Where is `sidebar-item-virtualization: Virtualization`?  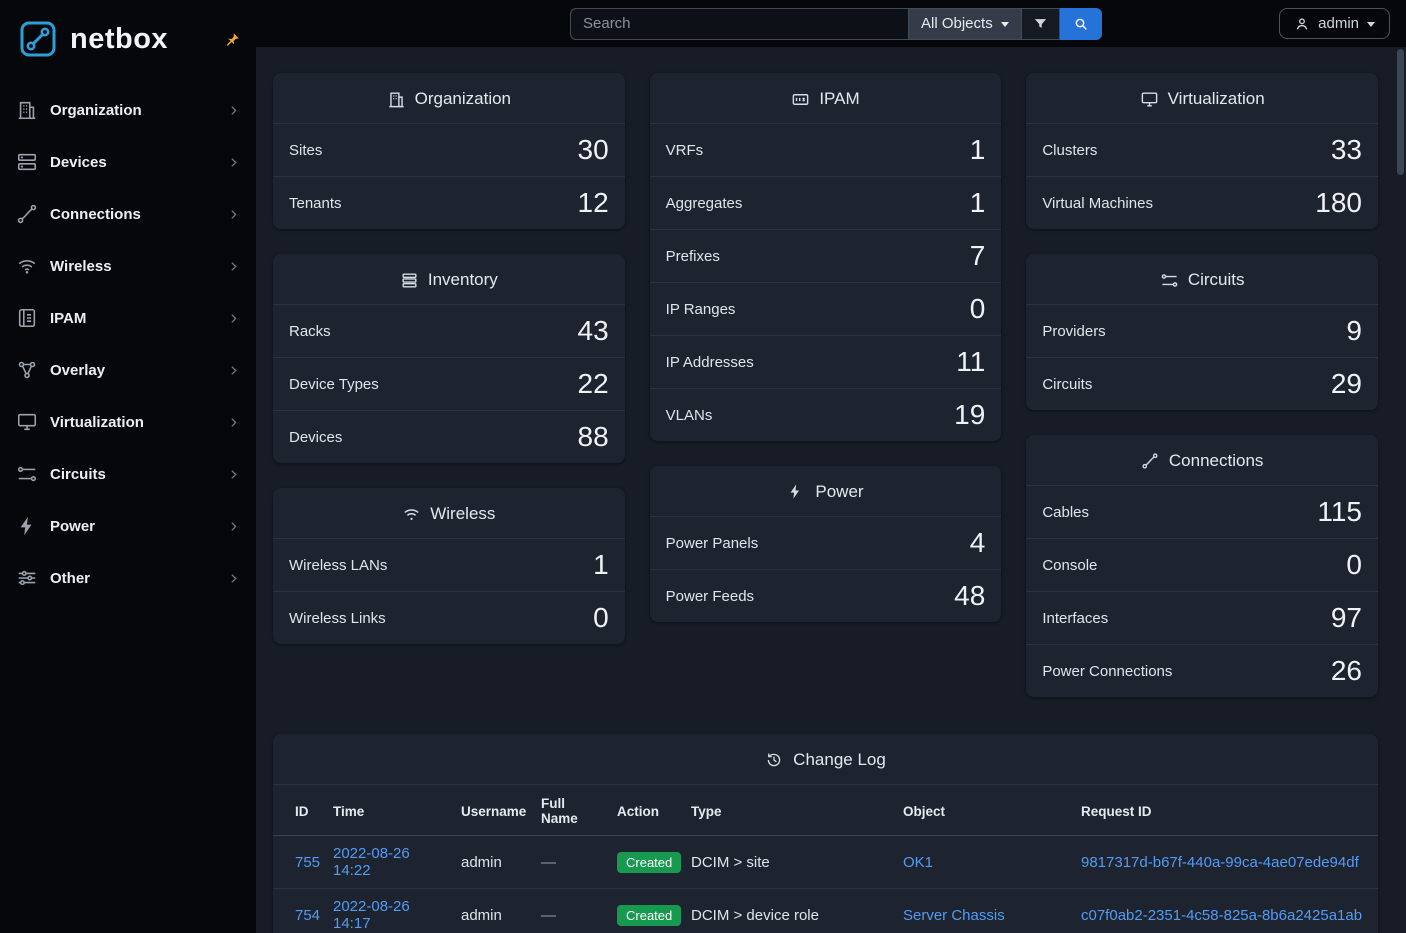 sidebar-item-virtualization: Virtualization is located at coordinates (128, 422).